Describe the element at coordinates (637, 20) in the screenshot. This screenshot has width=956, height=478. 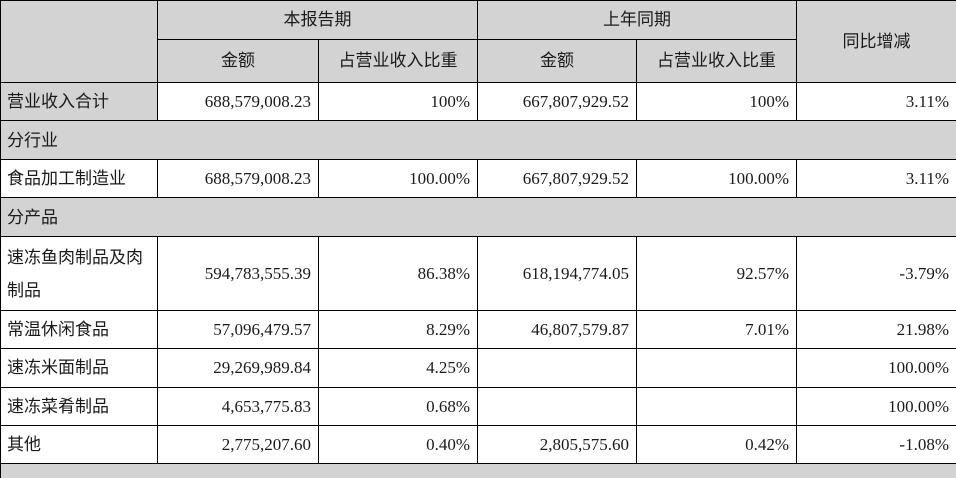
I see `col-group-prior-period: 上年同期` at that location.